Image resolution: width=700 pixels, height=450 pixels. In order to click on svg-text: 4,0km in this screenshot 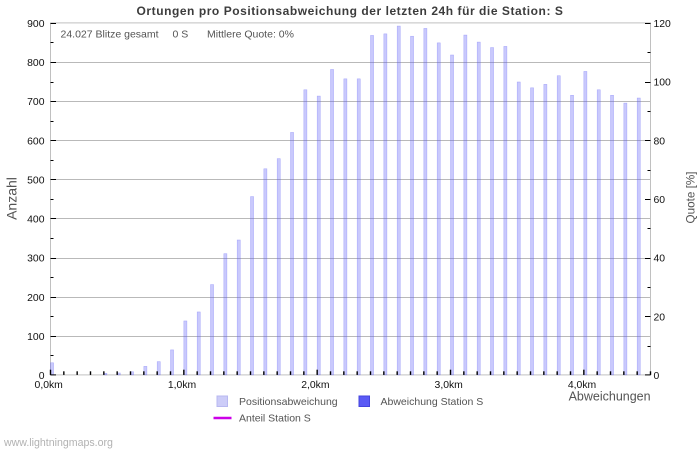, I will do `click(582, 385)`.